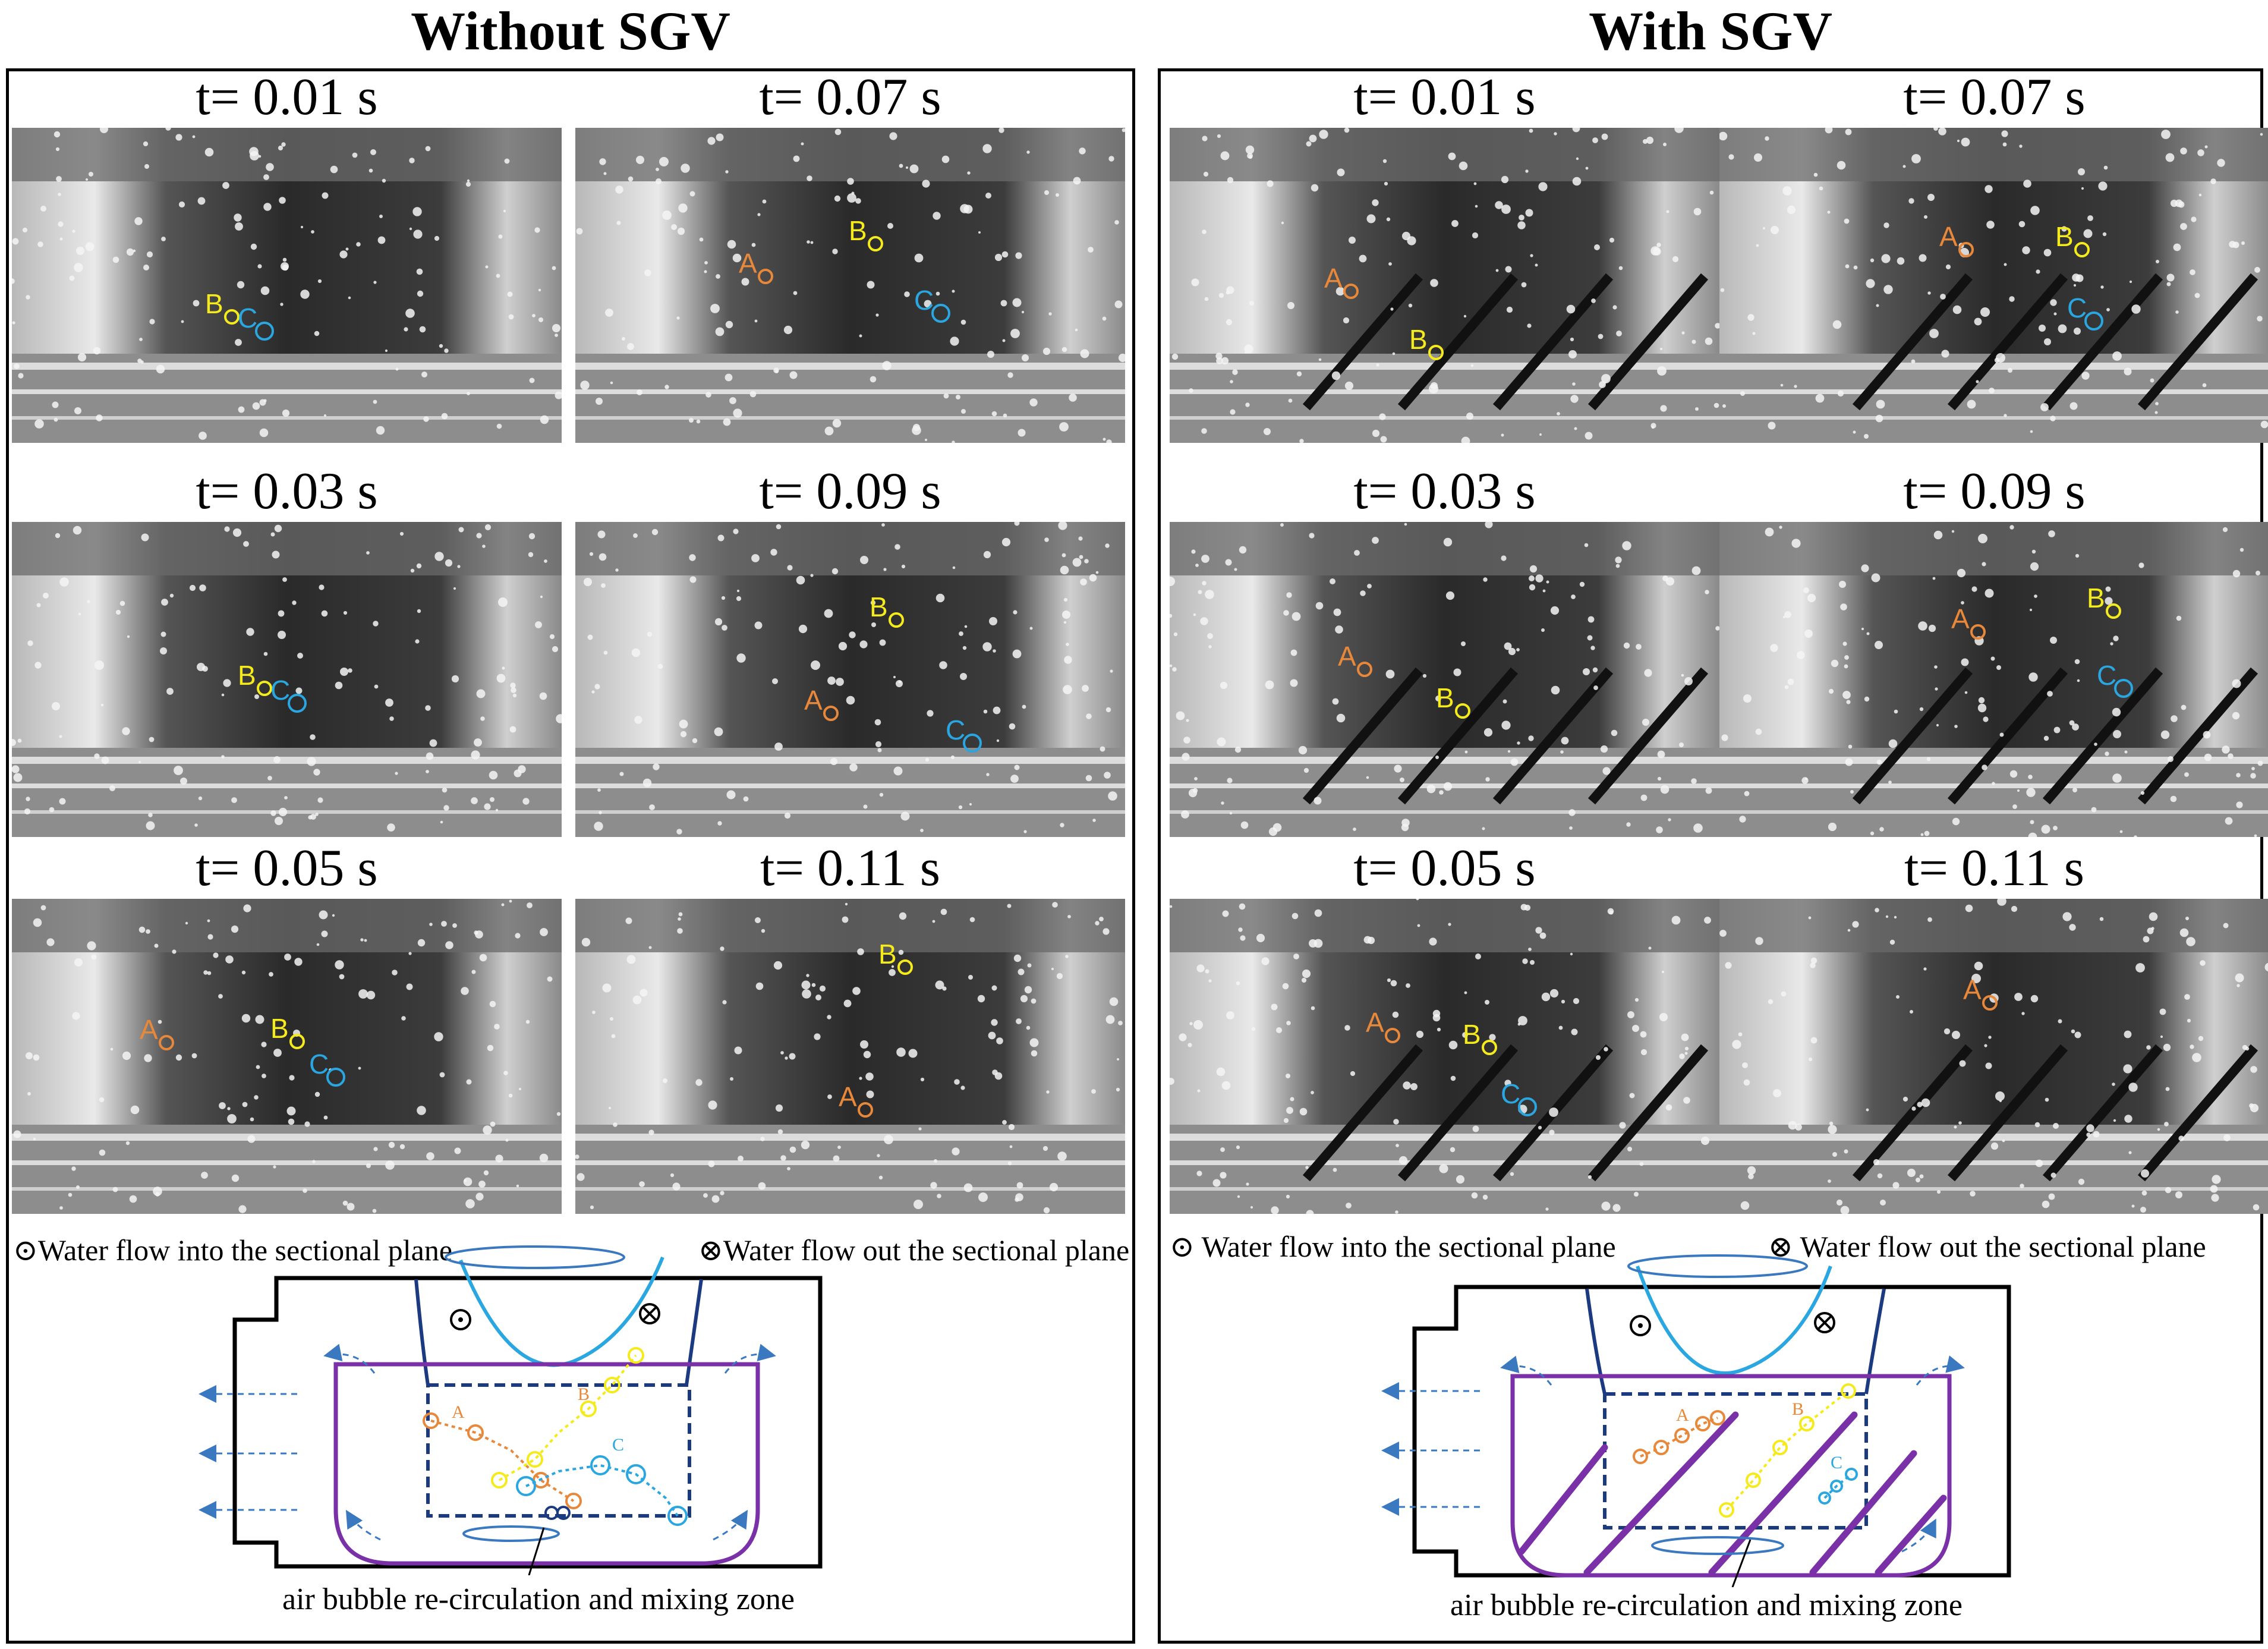  What do you see at coordinates (1994, 491) in the screenshot?
I see `frame-time-label: t= 0.09 s` at bounding box center [1994, 491].